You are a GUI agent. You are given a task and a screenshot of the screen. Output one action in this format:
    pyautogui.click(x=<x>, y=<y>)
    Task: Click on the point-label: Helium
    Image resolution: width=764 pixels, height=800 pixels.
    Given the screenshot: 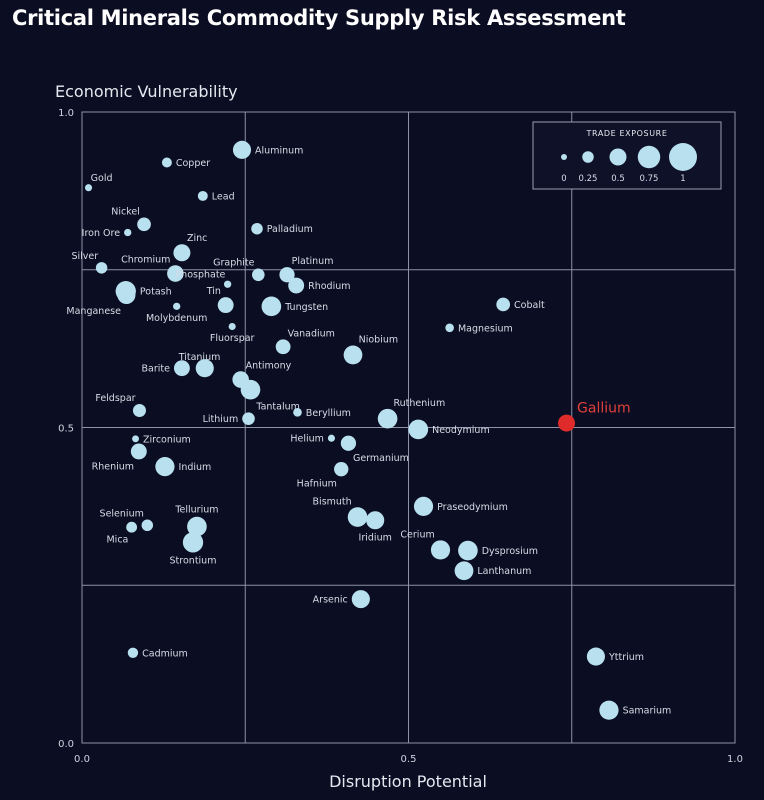 What is the action you would take?
    pyautogui.click(x=307, y=439)
    